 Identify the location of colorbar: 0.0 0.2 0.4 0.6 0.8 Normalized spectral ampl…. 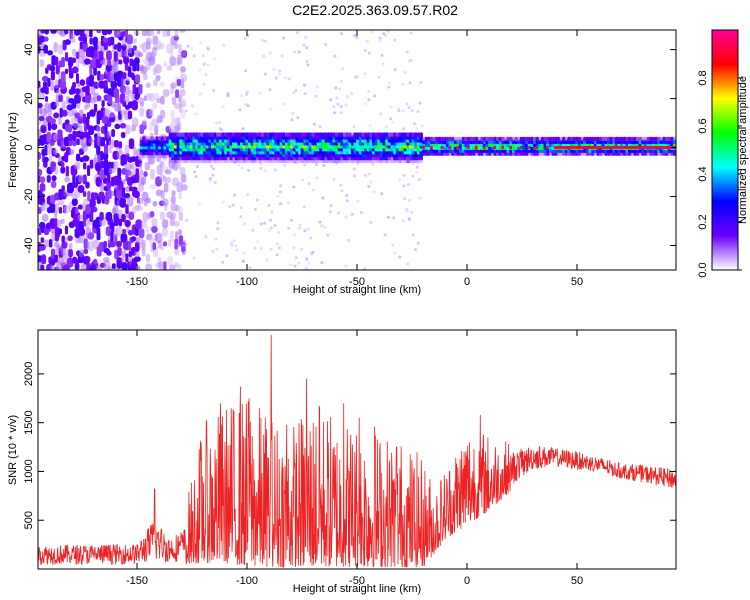
(723, 153).